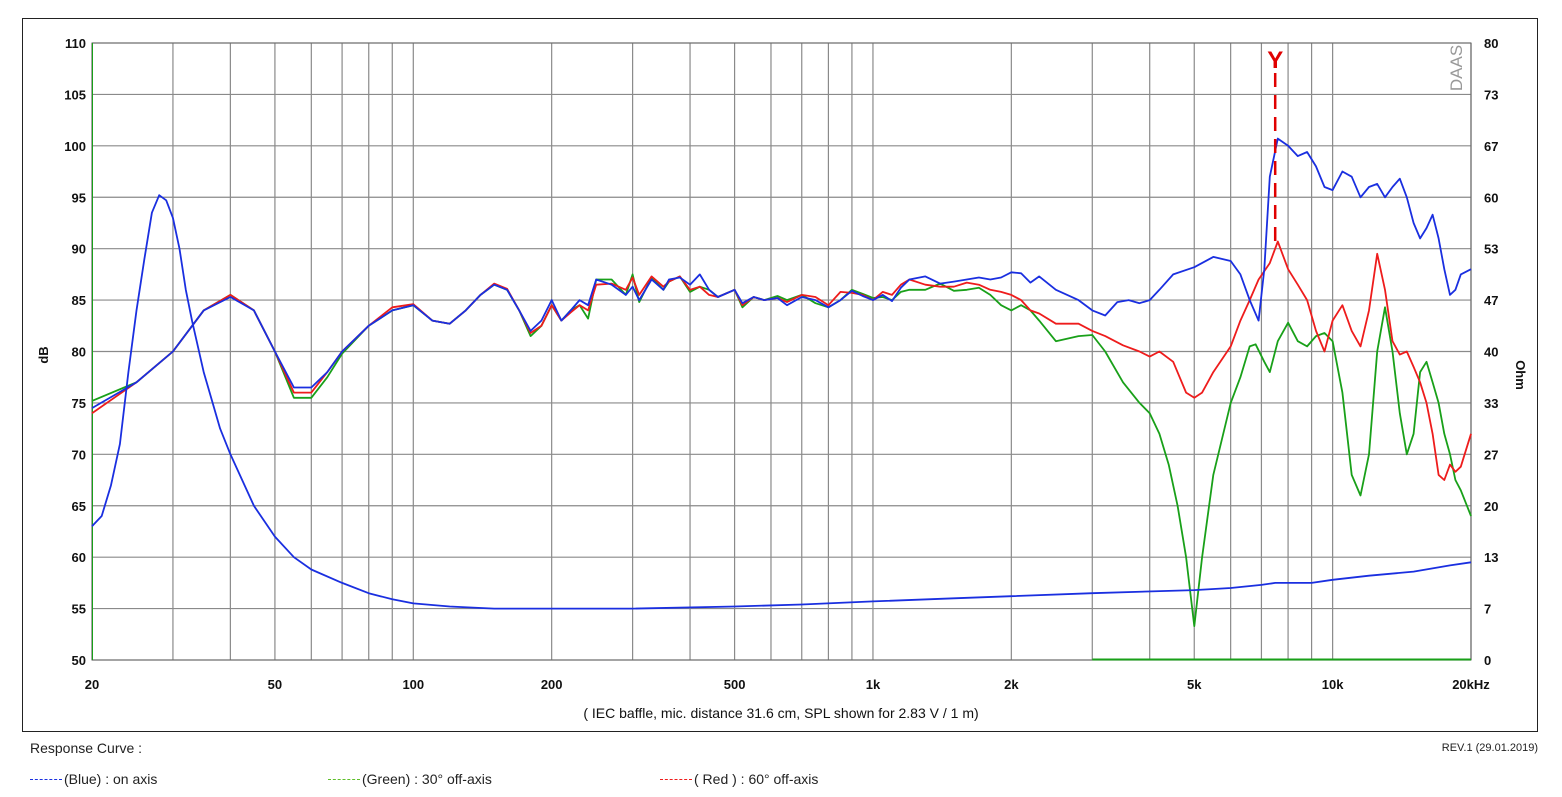  What do you see at coordinates (1491, 94) in the screenshot?
I see `y2-tick-label: 73` at bounding box center [1491, 94].